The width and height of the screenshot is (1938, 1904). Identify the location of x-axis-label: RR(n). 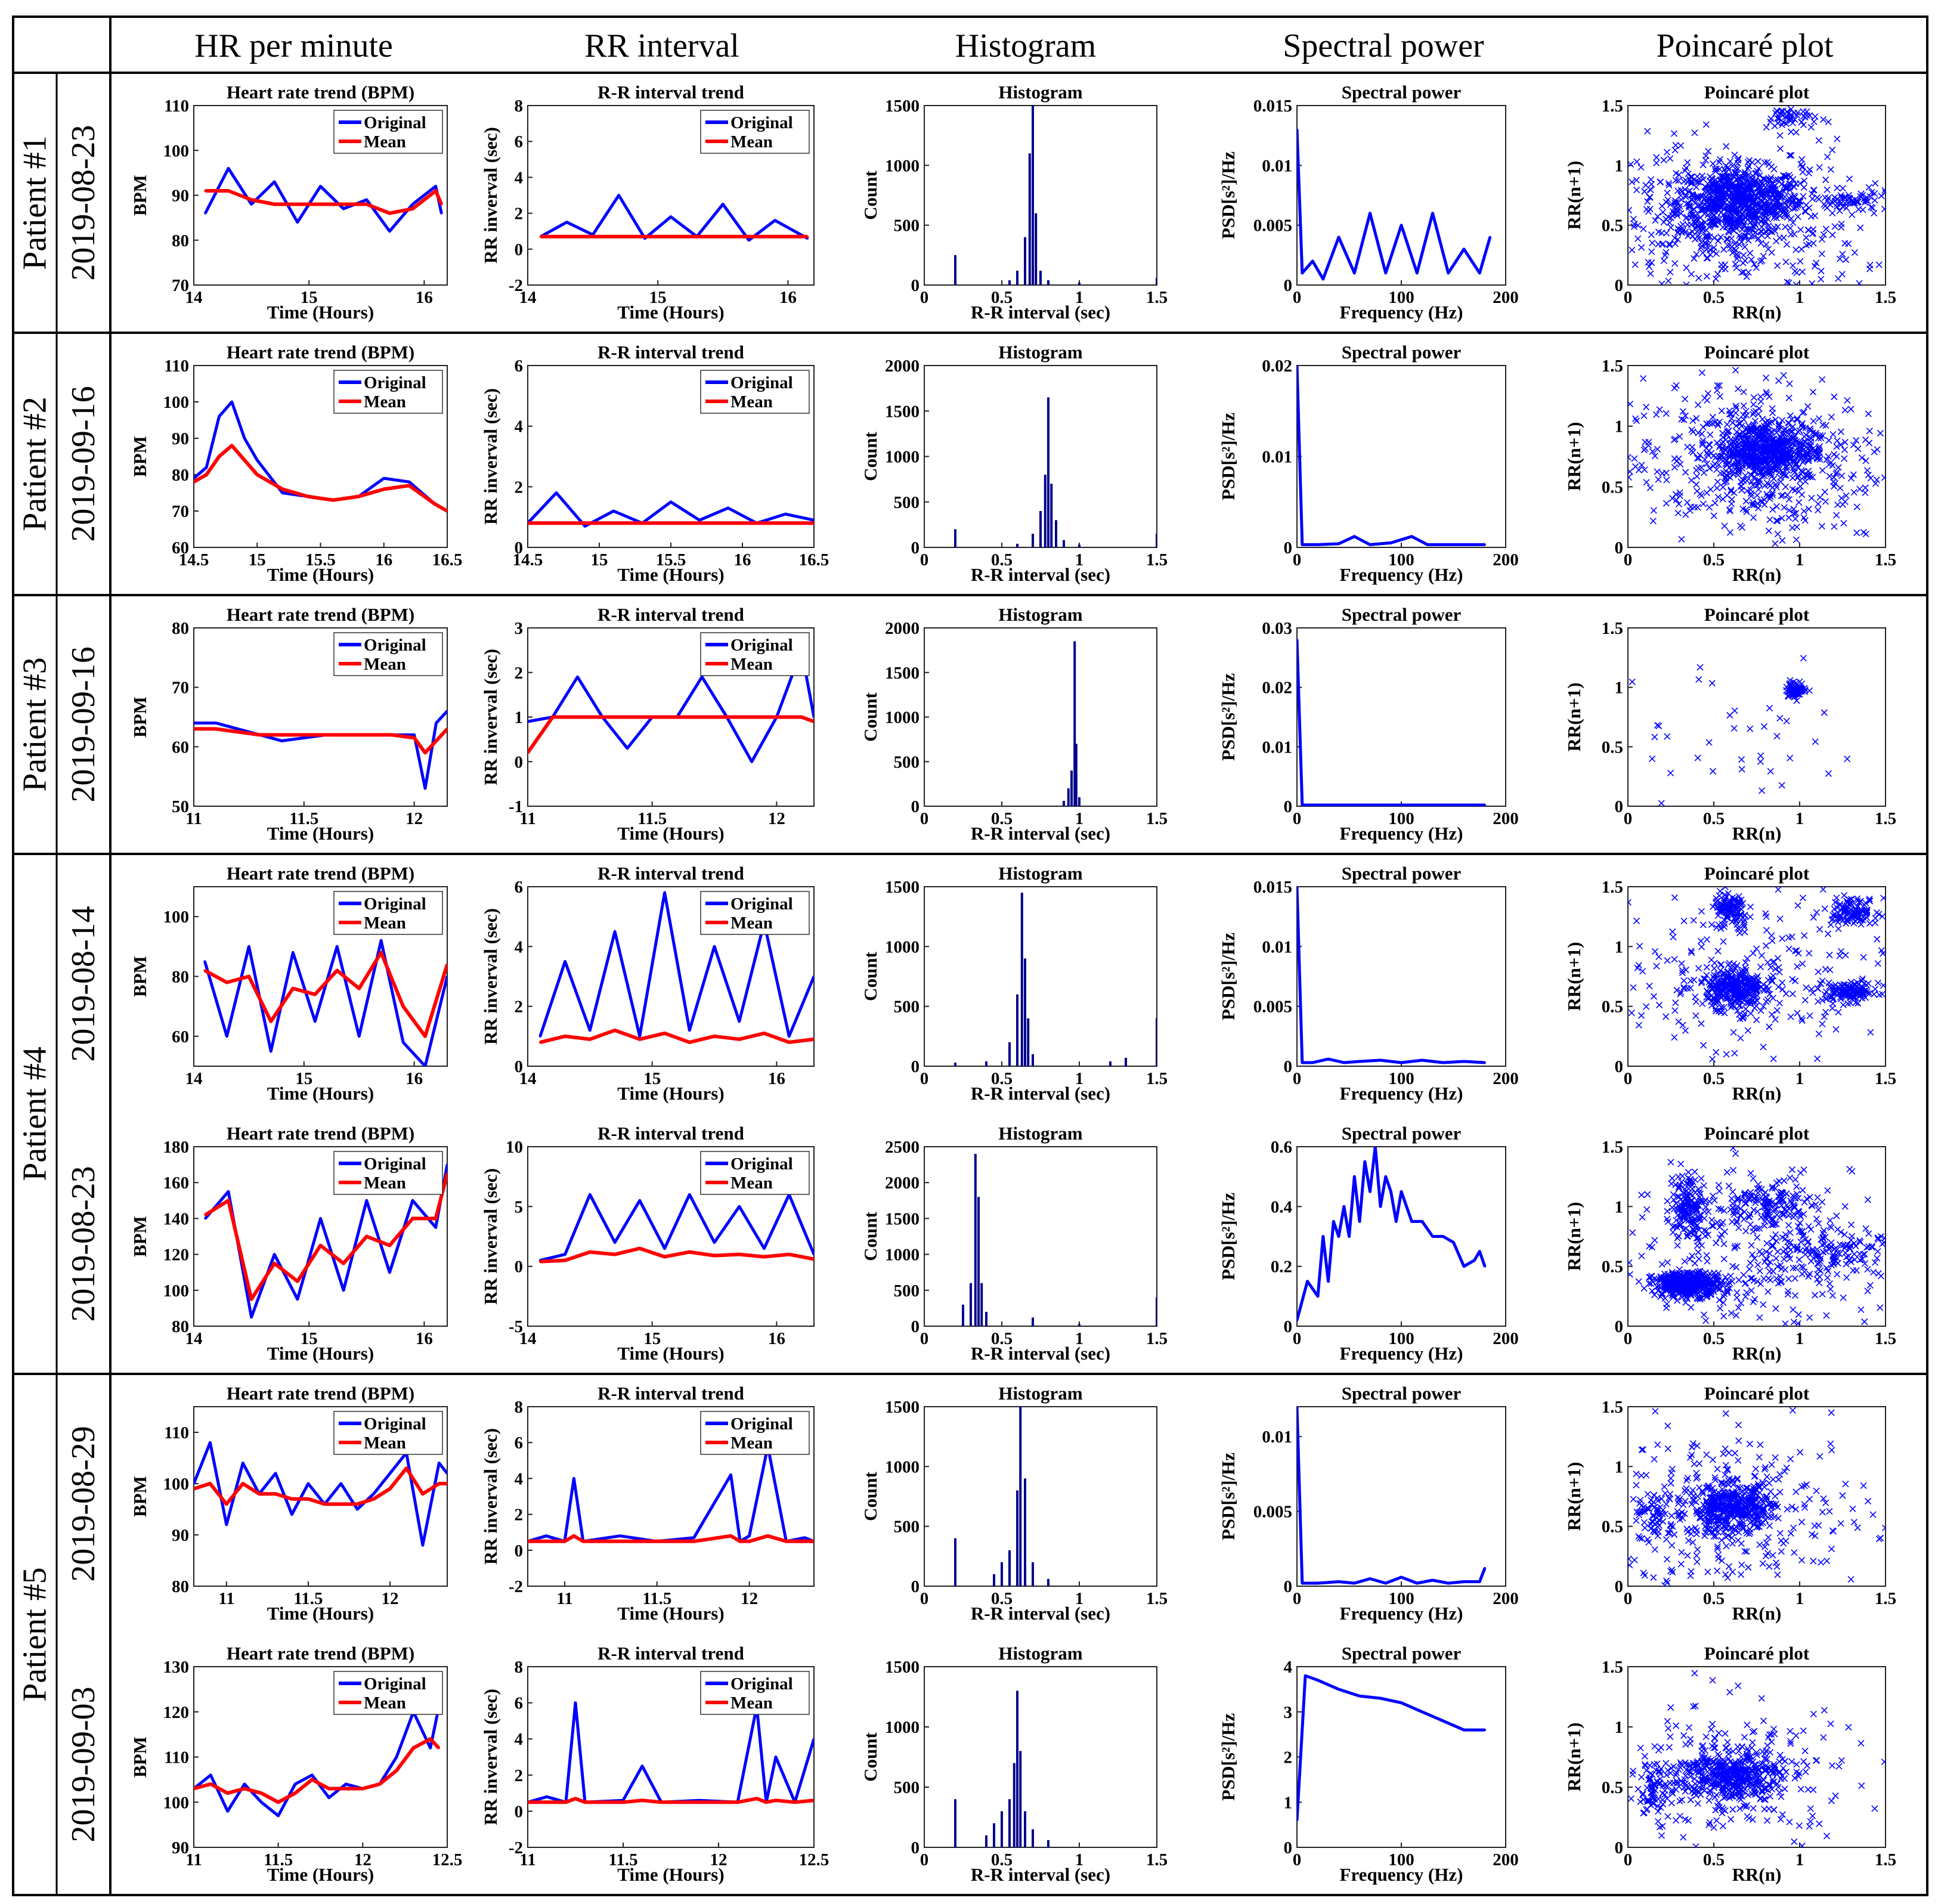
(1757, 1874).